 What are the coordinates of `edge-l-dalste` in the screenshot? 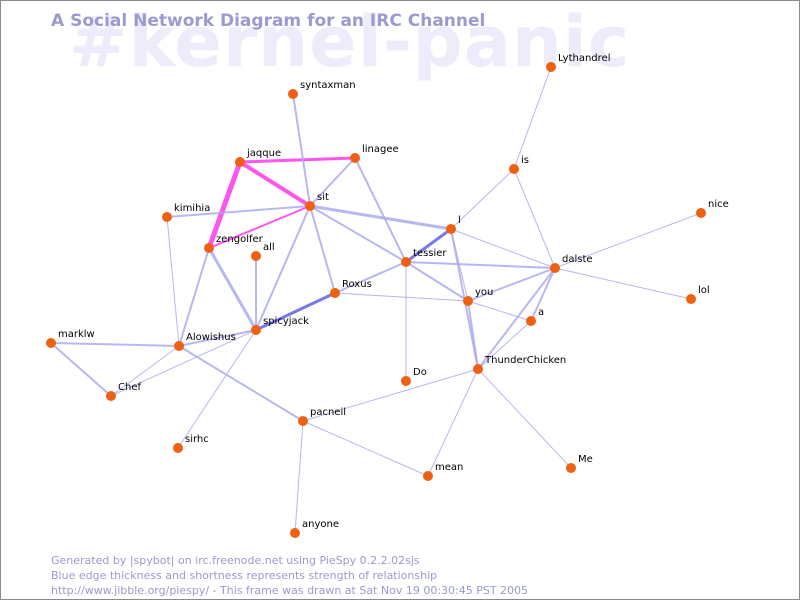 It's located at (503, 248).